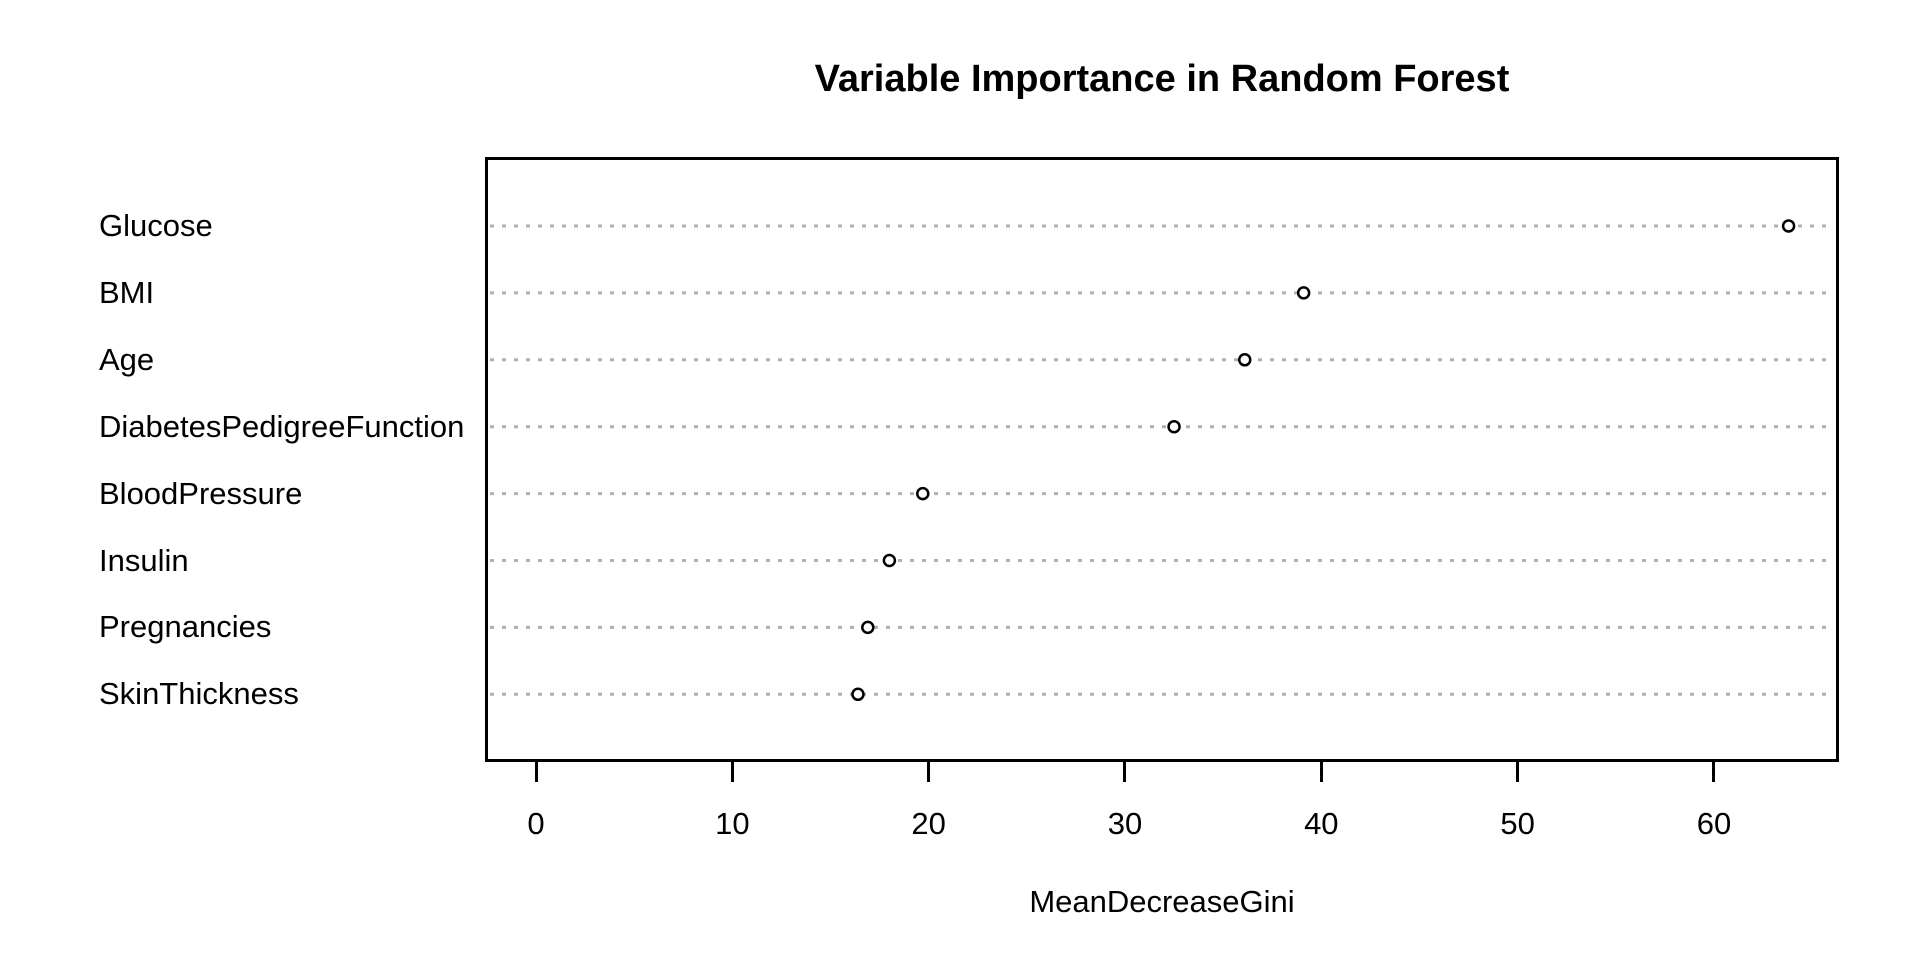  What do you see at coordinates (868, 627) in the screenshot?
I see `data-point-pregnancies` at bounding box center [868, 627].